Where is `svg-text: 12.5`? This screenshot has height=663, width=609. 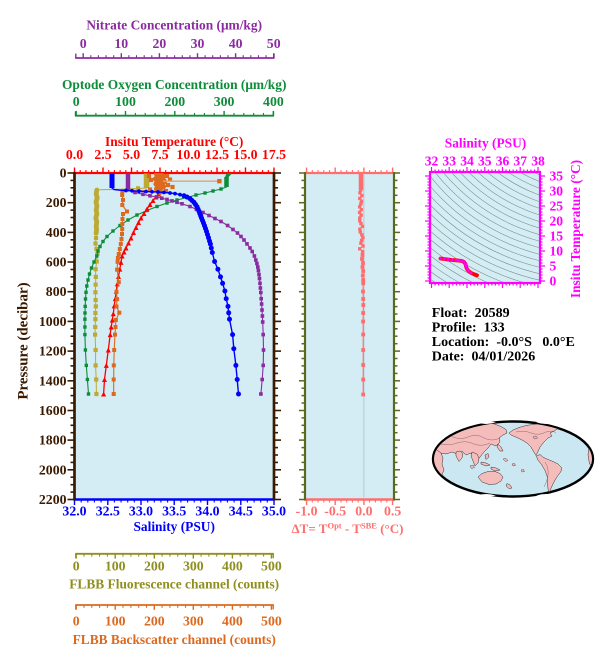 svg-text: 12.5 is located at coordinates (217, 154).